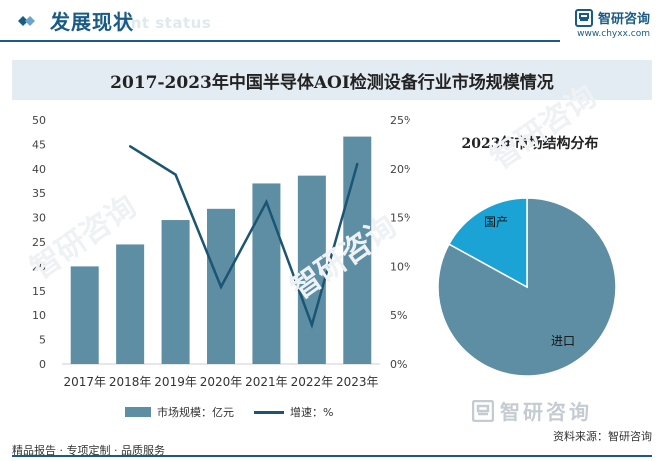 This screenshot has height=461, width=664. I want to click on header-subtitle: ent status, so click(166, 23).